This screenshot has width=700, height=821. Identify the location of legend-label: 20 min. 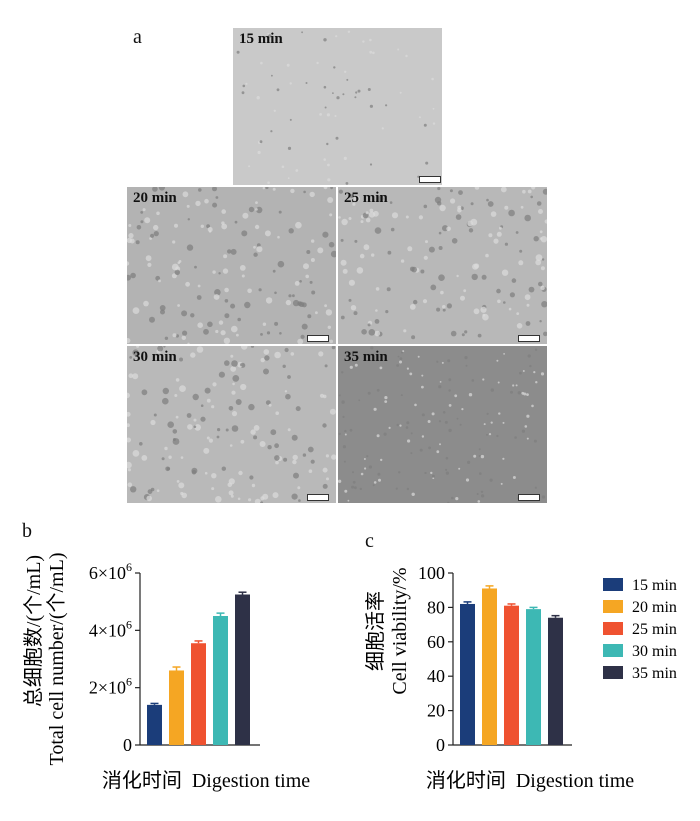
(654, 607).